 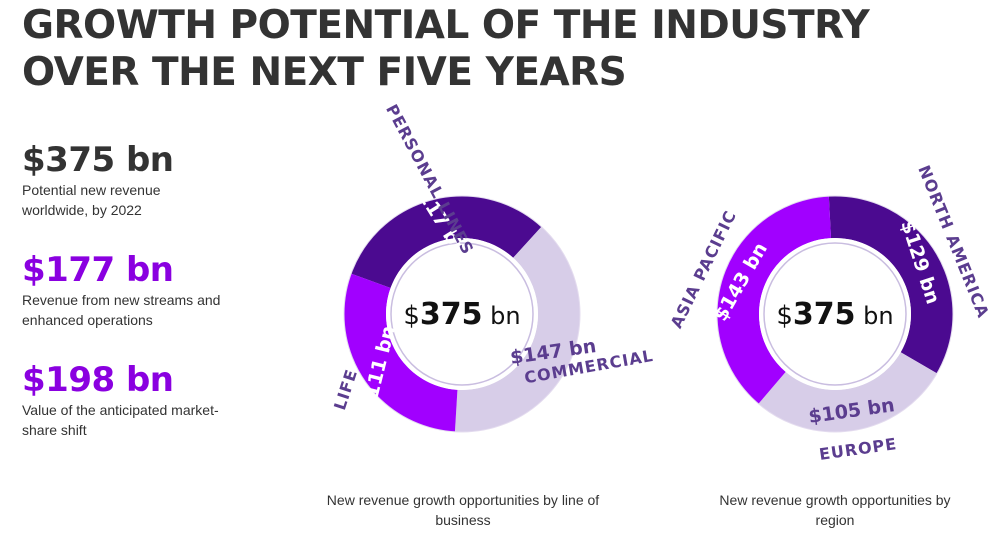 What do you see at coordinates (91, 200) in the screenshot?
I see `stat-description: Potential new revenue worldwide, by 2022` at bounding box center [91, 200].